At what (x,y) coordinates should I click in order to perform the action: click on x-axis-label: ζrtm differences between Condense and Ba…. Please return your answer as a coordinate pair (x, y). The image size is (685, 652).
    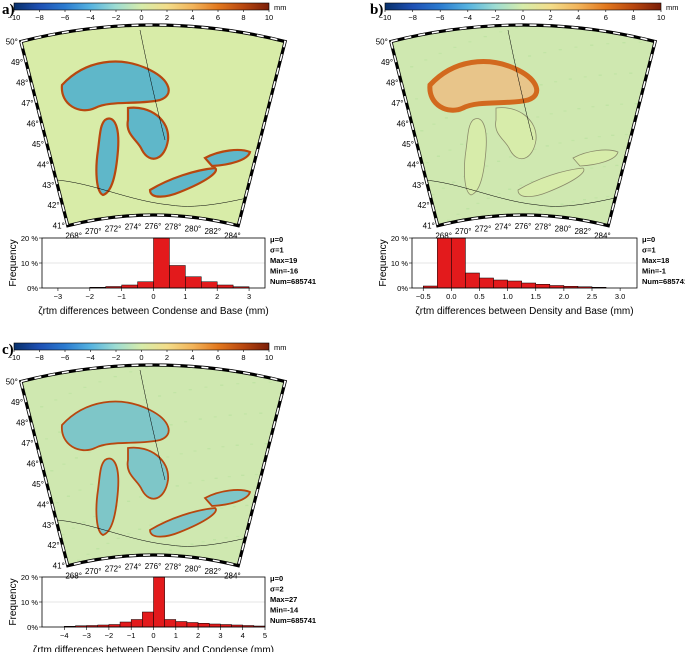
    Looking at the image, I should click on (153, 311).